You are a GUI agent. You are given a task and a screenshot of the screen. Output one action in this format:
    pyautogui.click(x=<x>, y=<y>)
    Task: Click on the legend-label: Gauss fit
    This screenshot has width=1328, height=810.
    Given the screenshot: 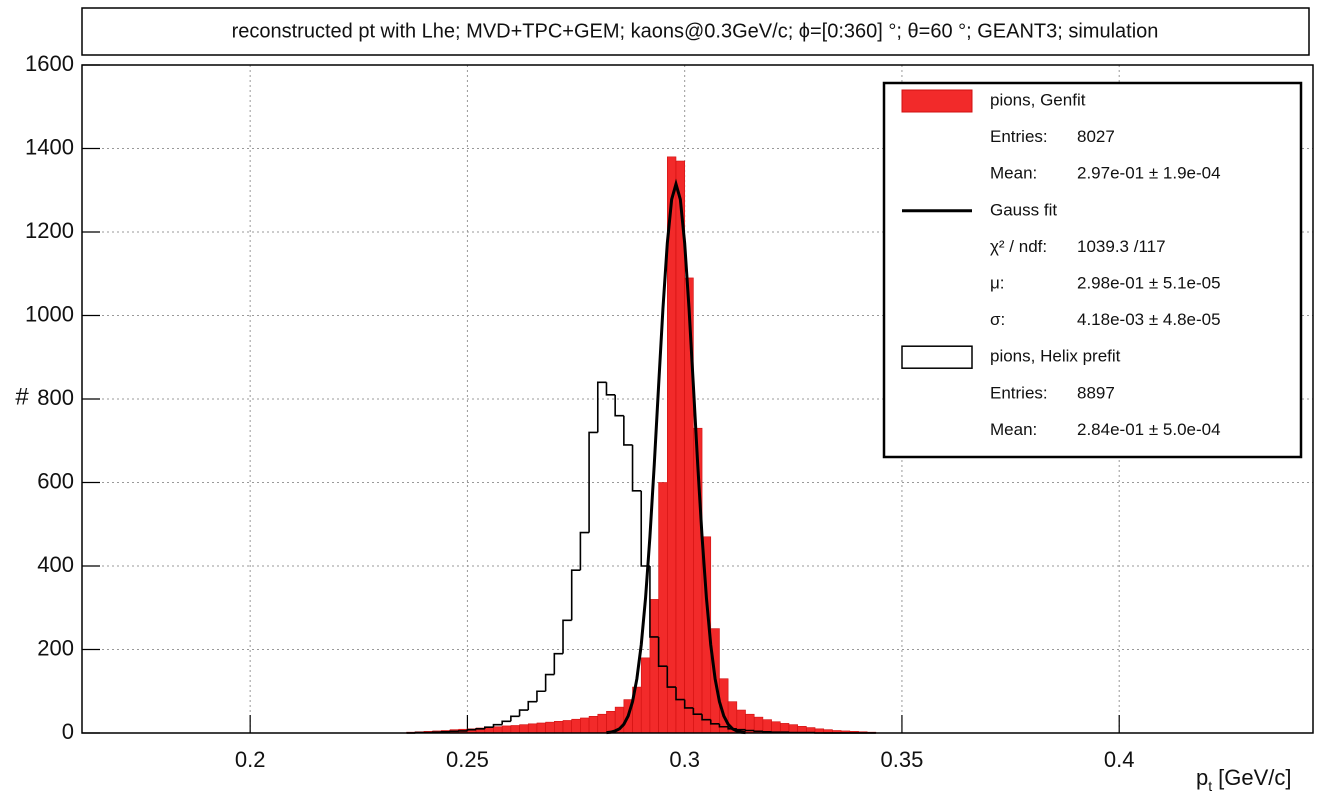 What is the action you would take?
    pyautogui.click(x=1023, y=209)
    